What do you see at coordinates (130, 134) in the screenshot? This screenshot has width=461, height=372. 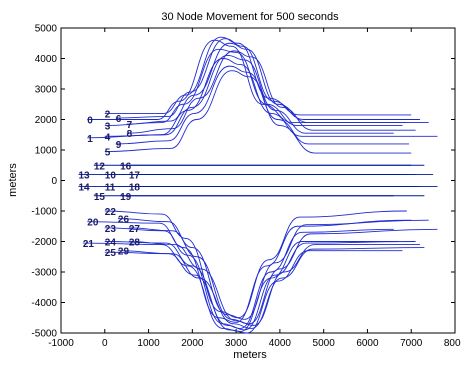 I see `node-label: 8` at bounding box center [130, 134].